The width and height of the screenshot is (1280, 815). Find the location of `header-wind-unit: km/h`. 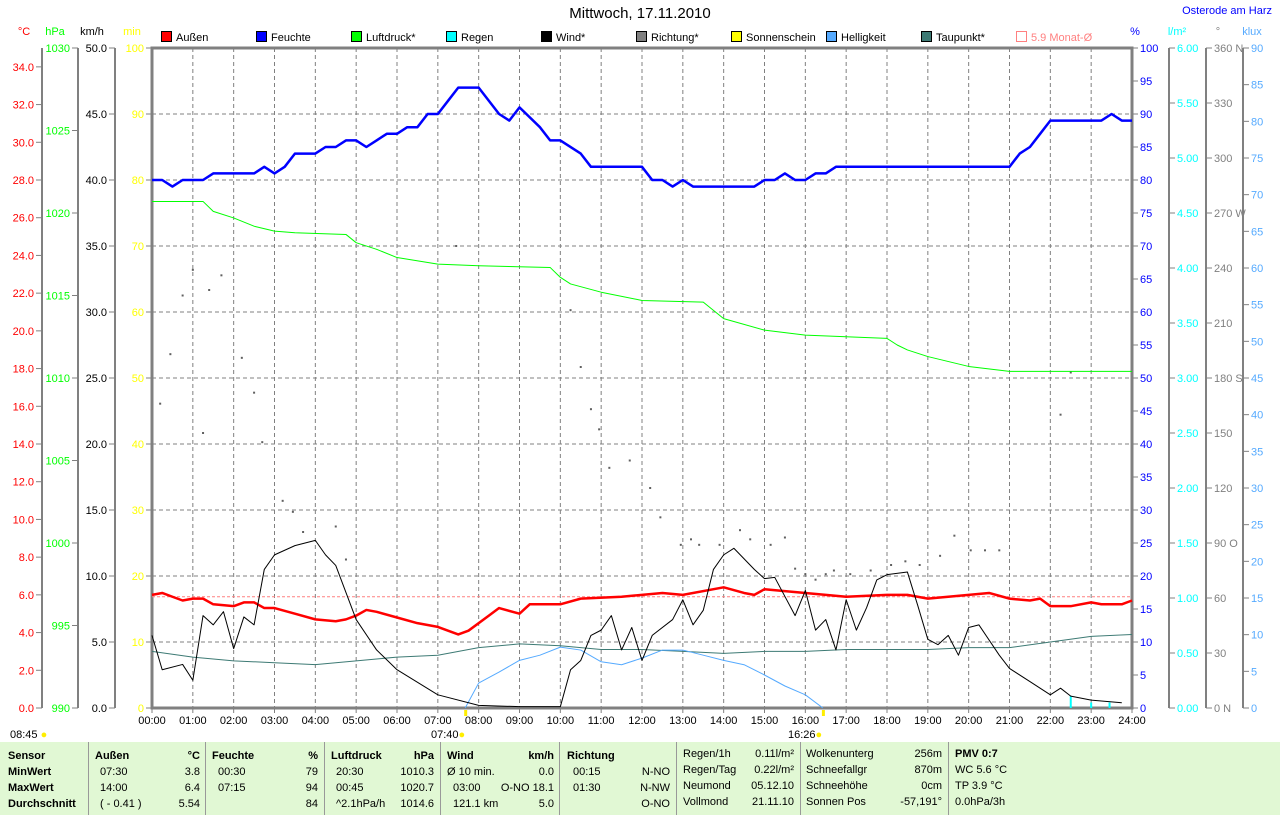

header-wind-unit: km/h is located at coordinates (541, 756).